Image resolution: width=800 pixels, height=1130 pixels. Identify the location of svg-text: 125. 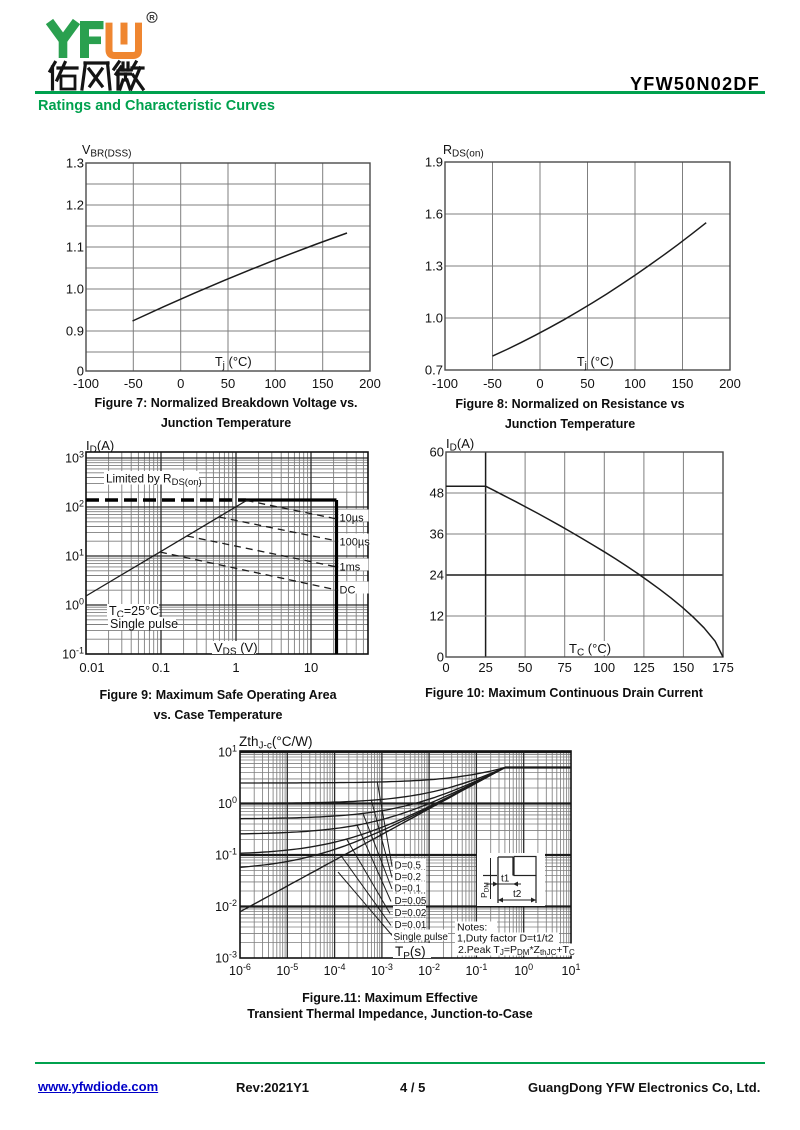
(644, 667).